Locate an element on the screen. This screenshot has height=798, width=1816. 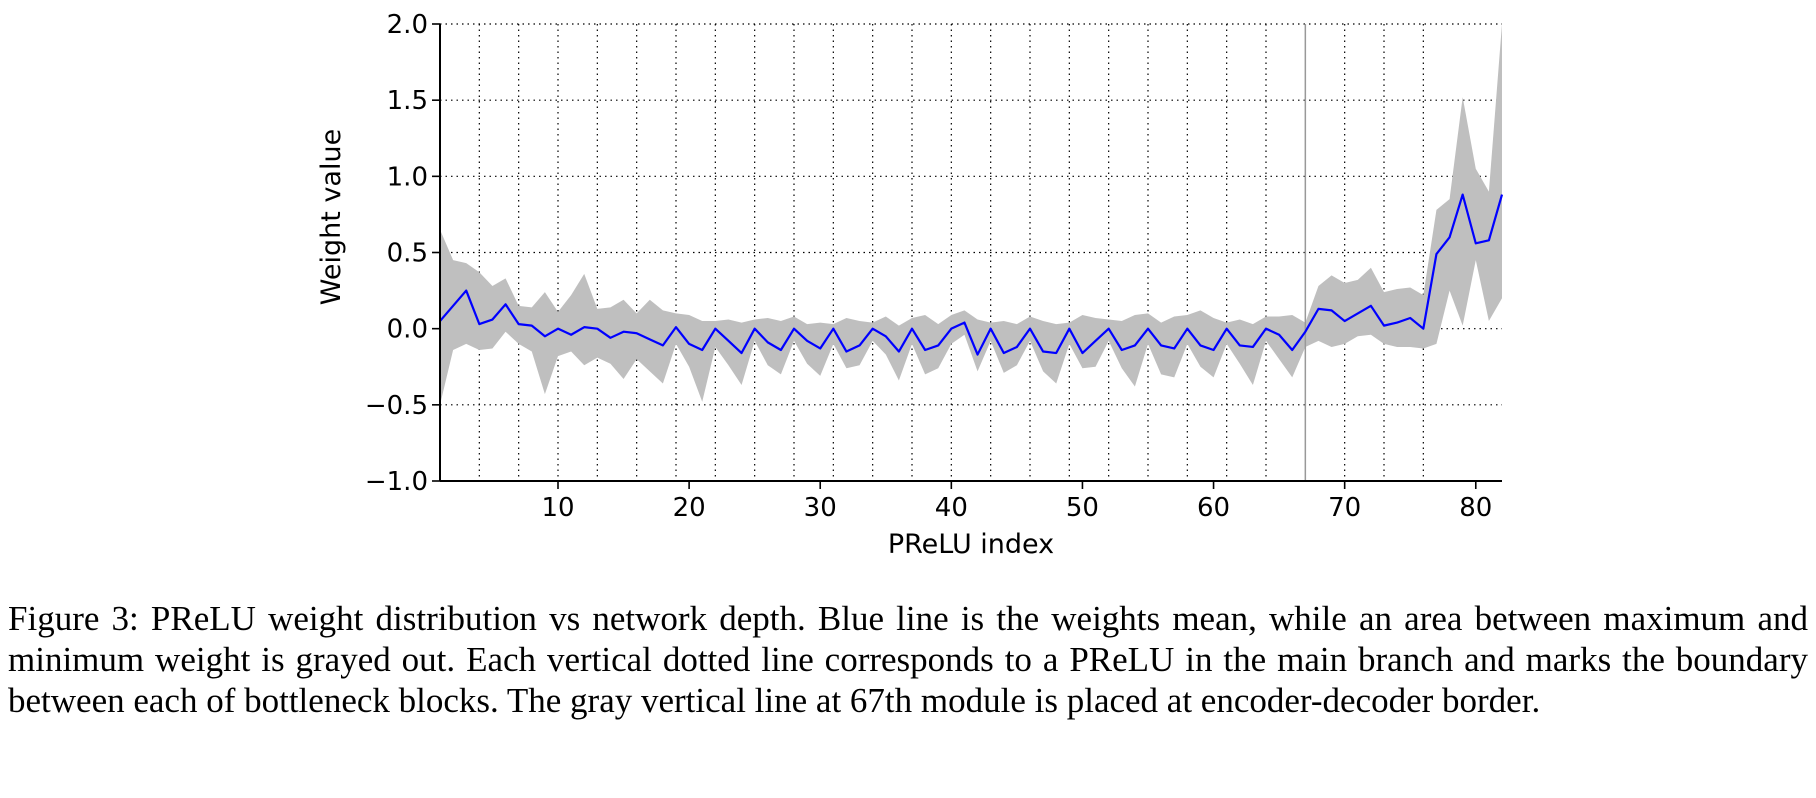
x-tick-label: 70 is located at coordinates (1344, 508).